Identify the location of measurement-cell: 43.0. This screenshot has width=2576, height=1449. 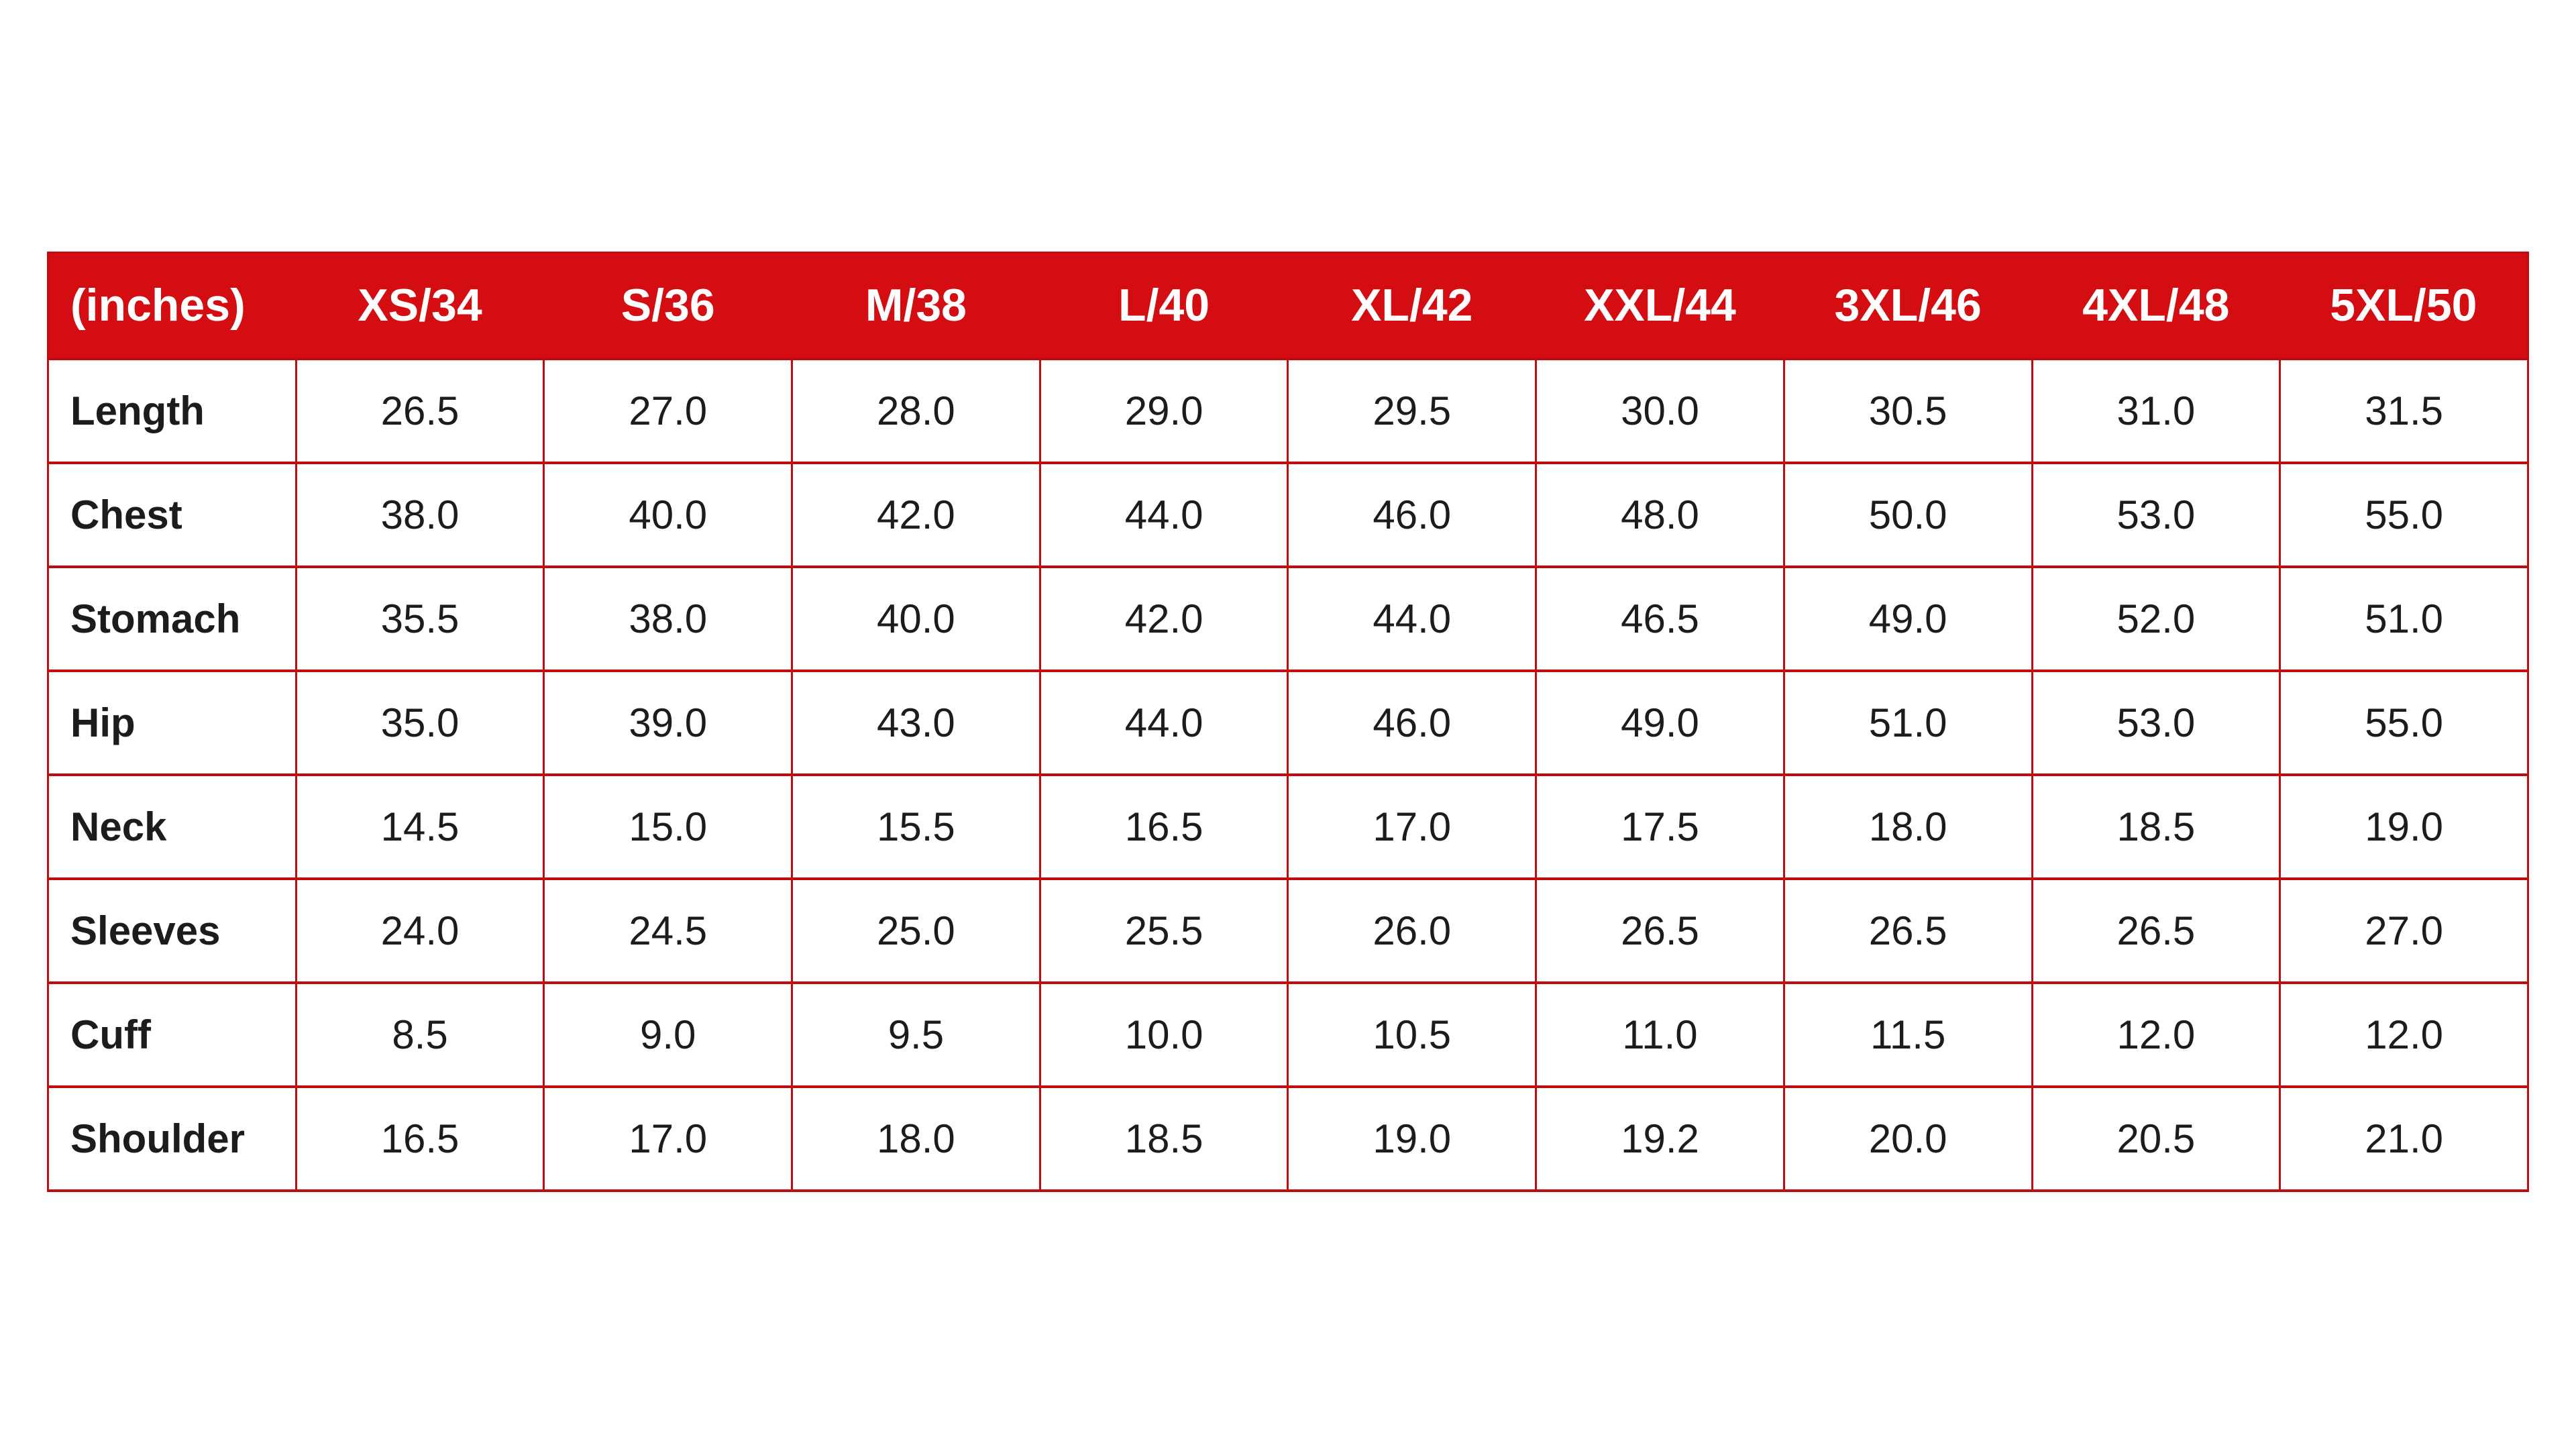
(916, 722).